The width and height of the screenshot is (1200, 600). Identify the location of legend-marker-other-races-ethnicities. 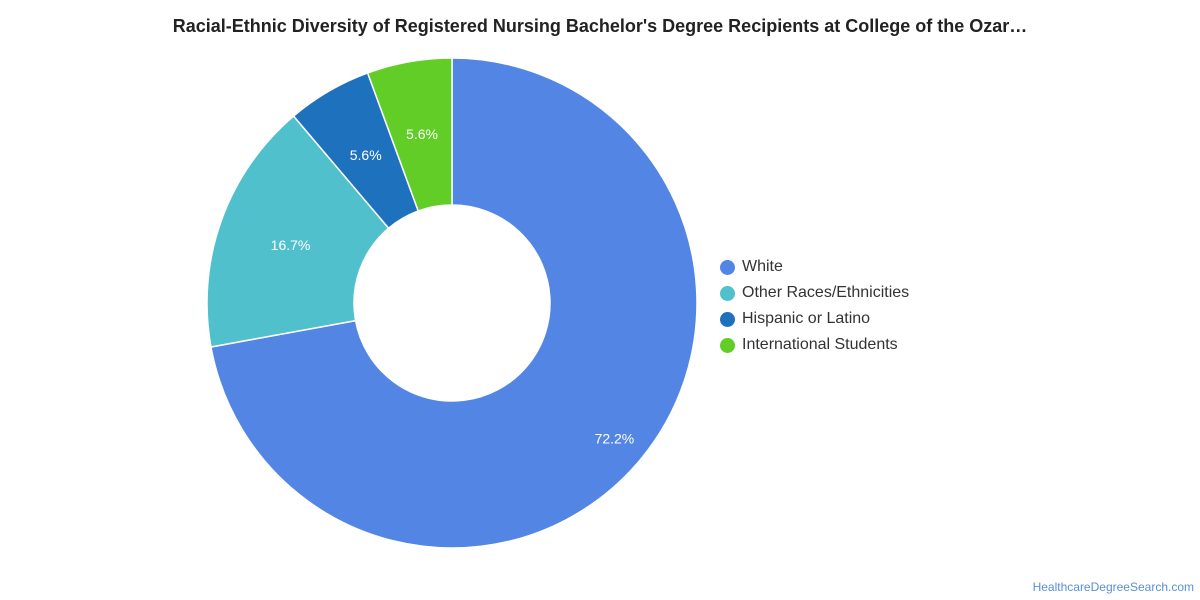
(727, 293).